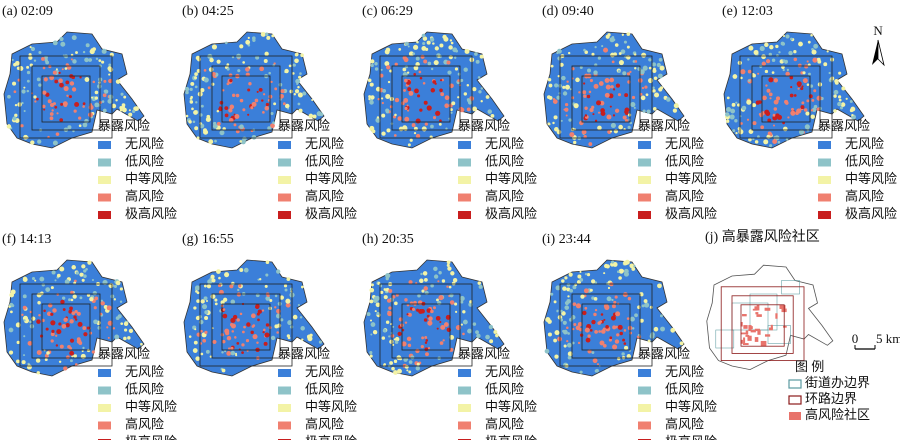  What do you see at coordinates (864, 195) in the screenshot?
I see `legend-label: 高风险` at bounding box center [864, 195].